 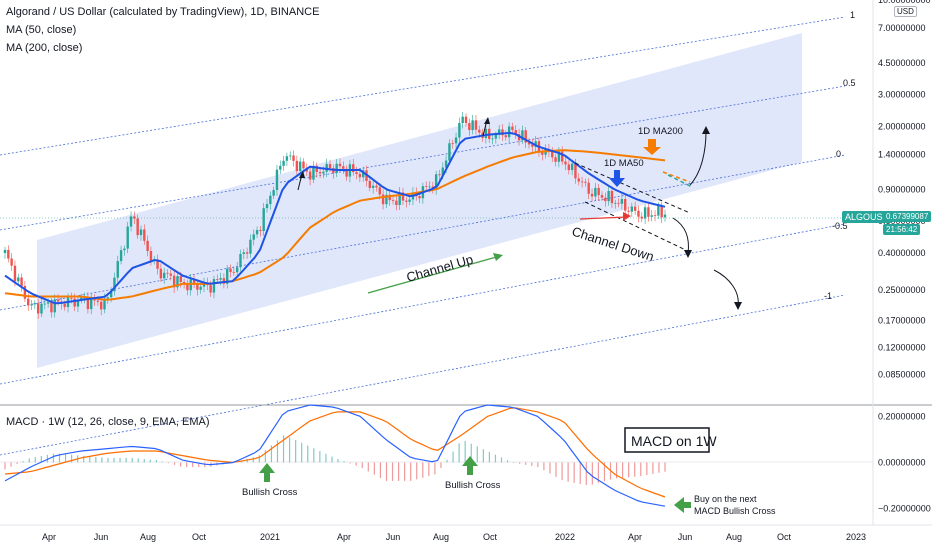 I want to click on ma50-label: 1D MA50, so click(x=624, y=163).